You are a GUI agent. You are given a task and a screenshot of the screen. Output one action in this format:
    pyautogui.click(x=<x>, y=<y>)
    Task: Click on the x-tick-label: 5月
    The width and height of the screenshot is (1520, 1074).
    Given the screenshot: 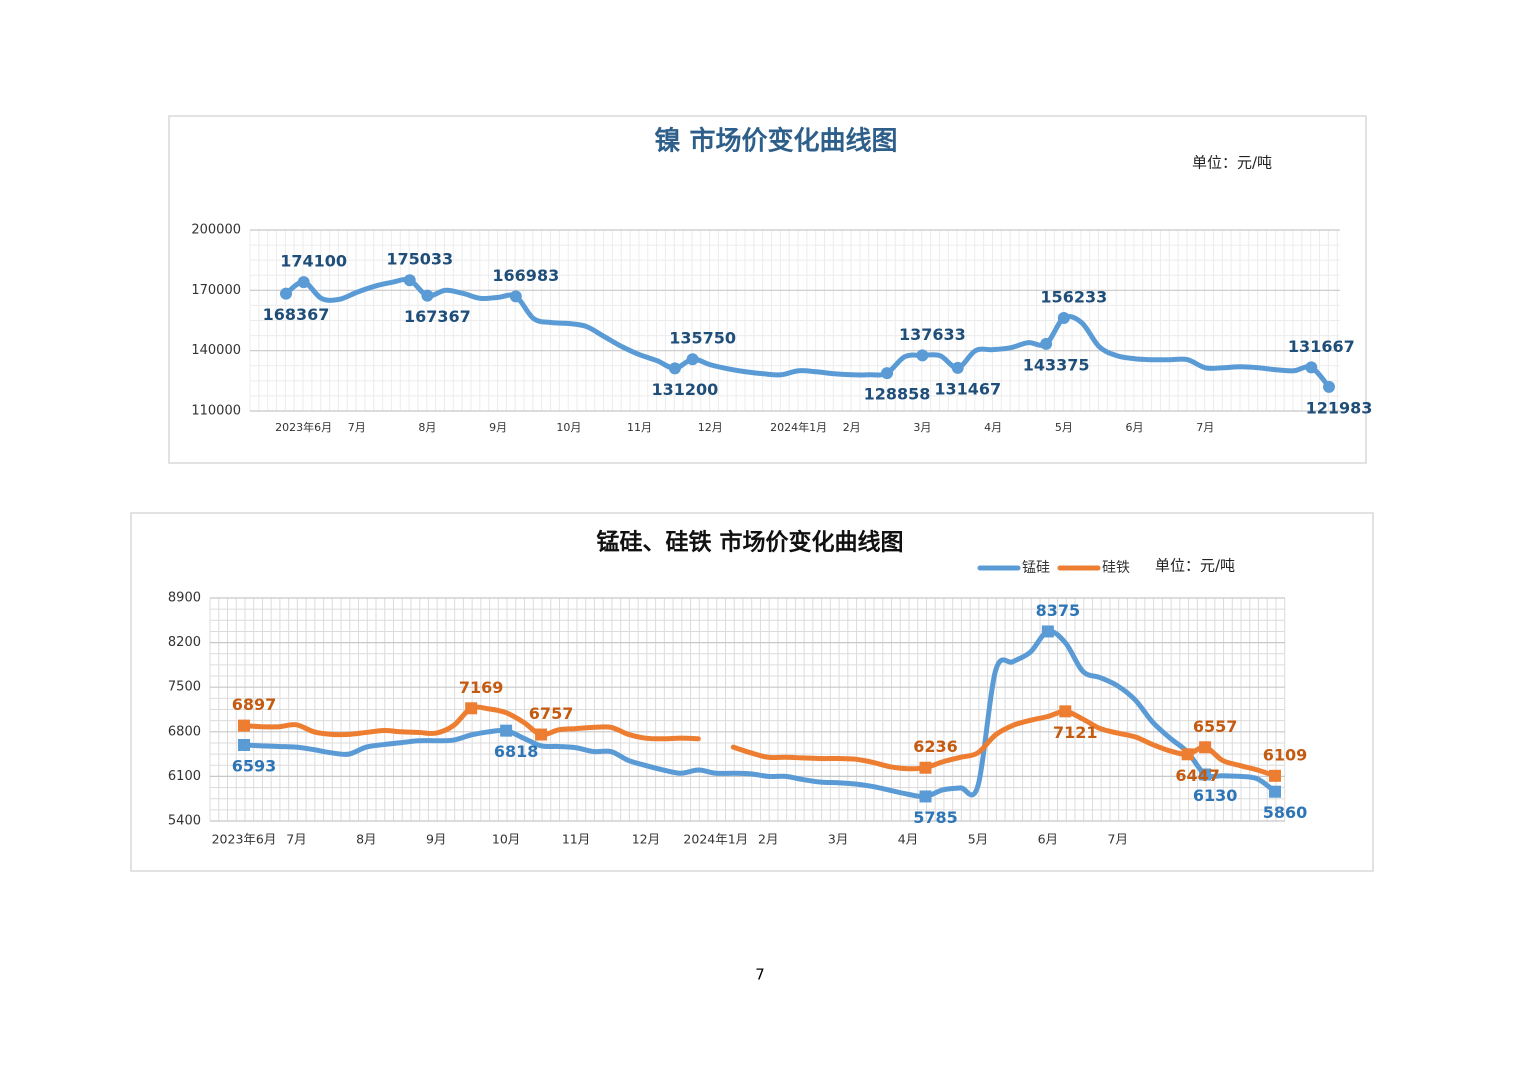 What is the action you would take?
    pyautogui.click(x=978, y=839)
    